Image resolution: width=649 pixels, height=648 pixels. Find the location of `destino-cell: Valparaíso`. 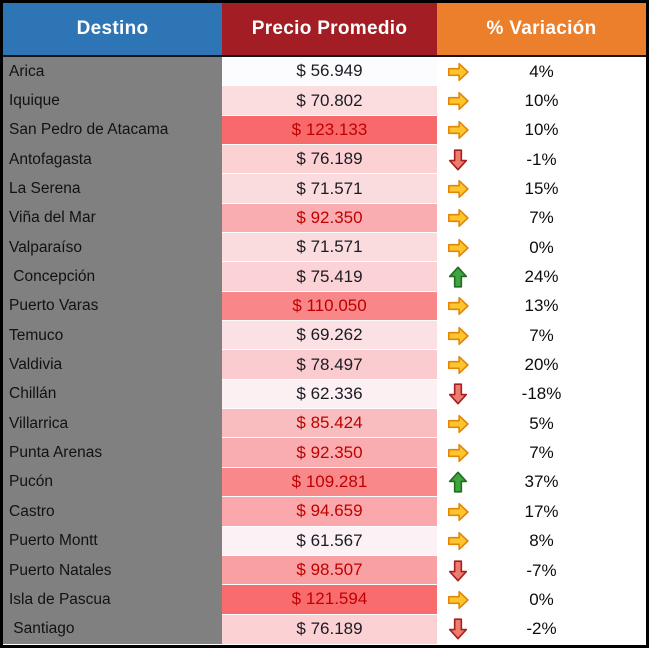

destino-cell: Valparaíso is located at coordinates (112, 248).